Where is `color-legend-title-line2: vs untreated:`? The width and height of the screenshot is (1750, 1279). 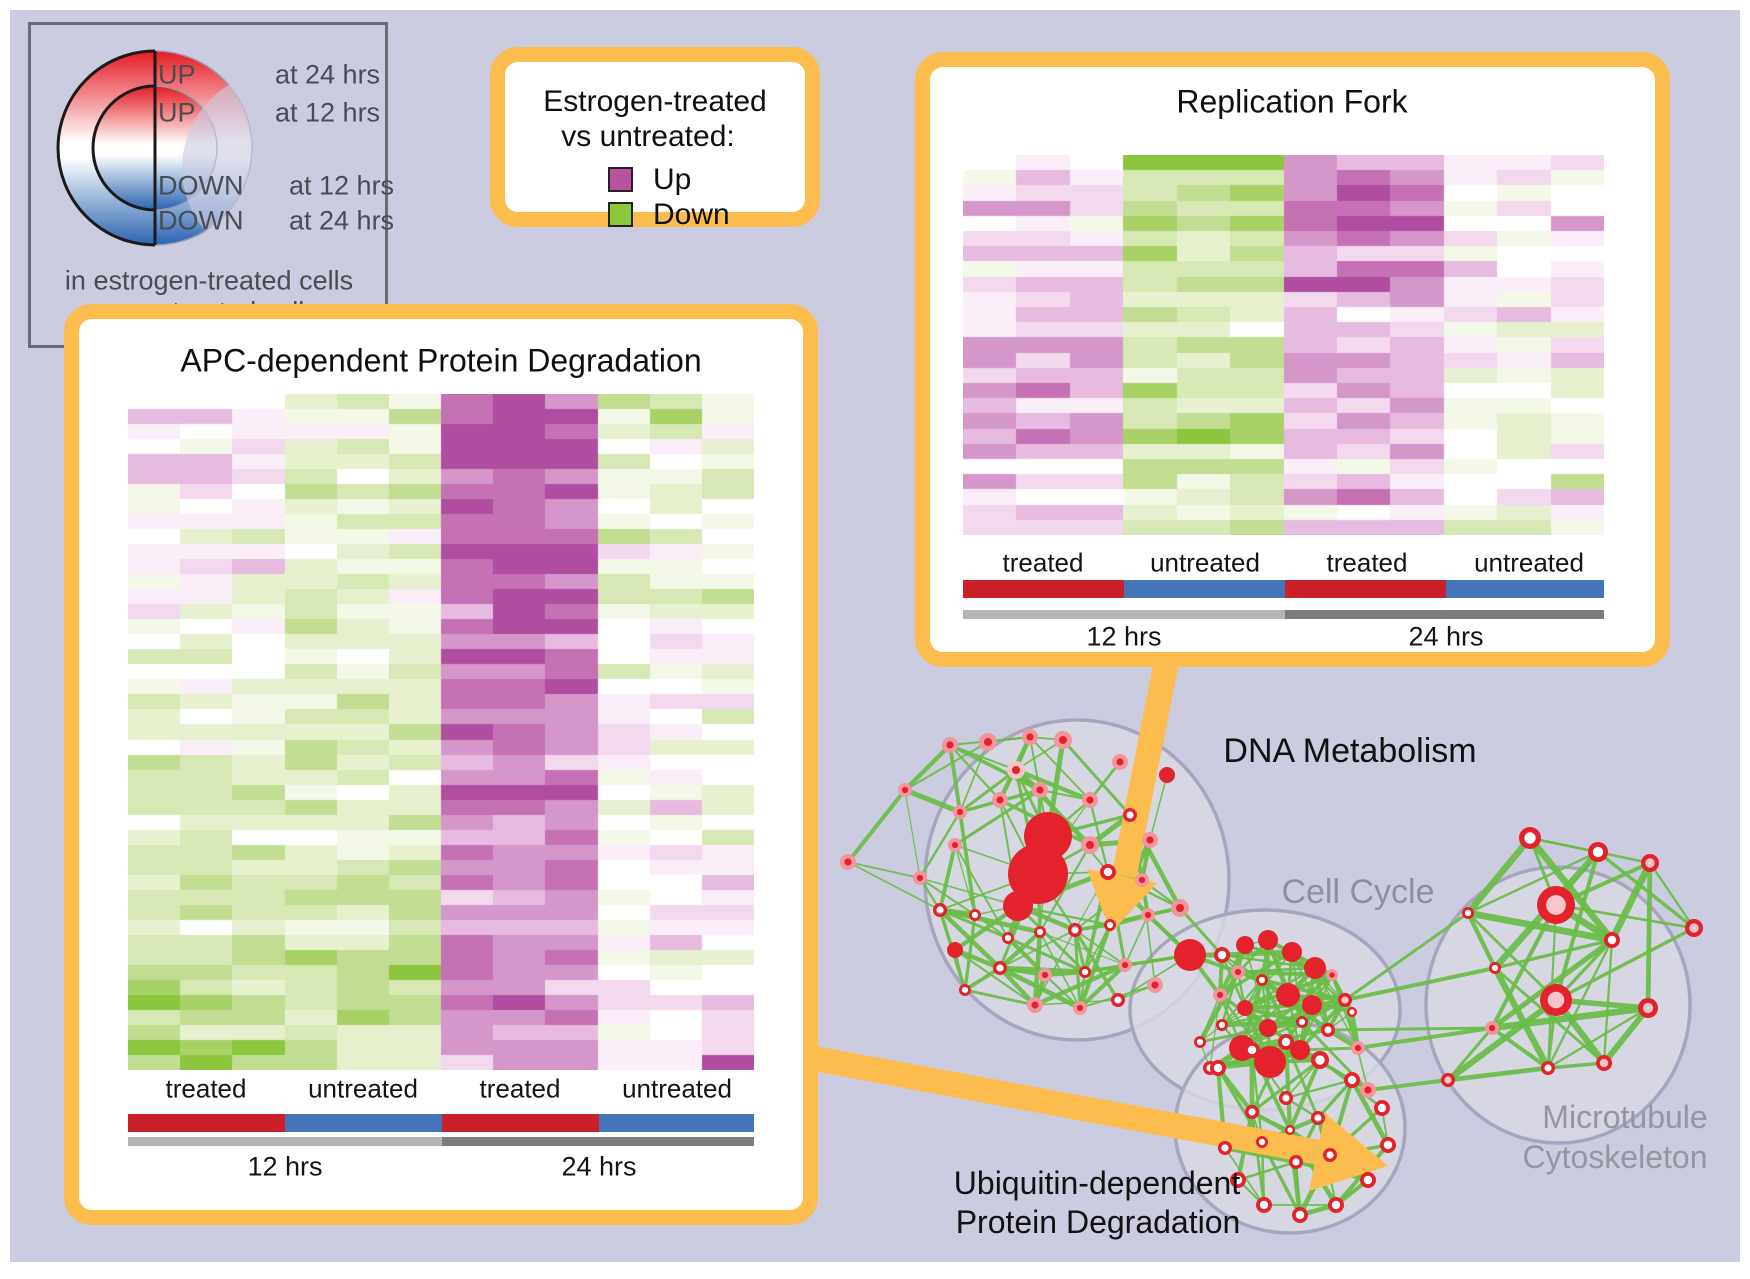 color-legend-title-line2: vs untreated: is located at coordinates (648, 136).